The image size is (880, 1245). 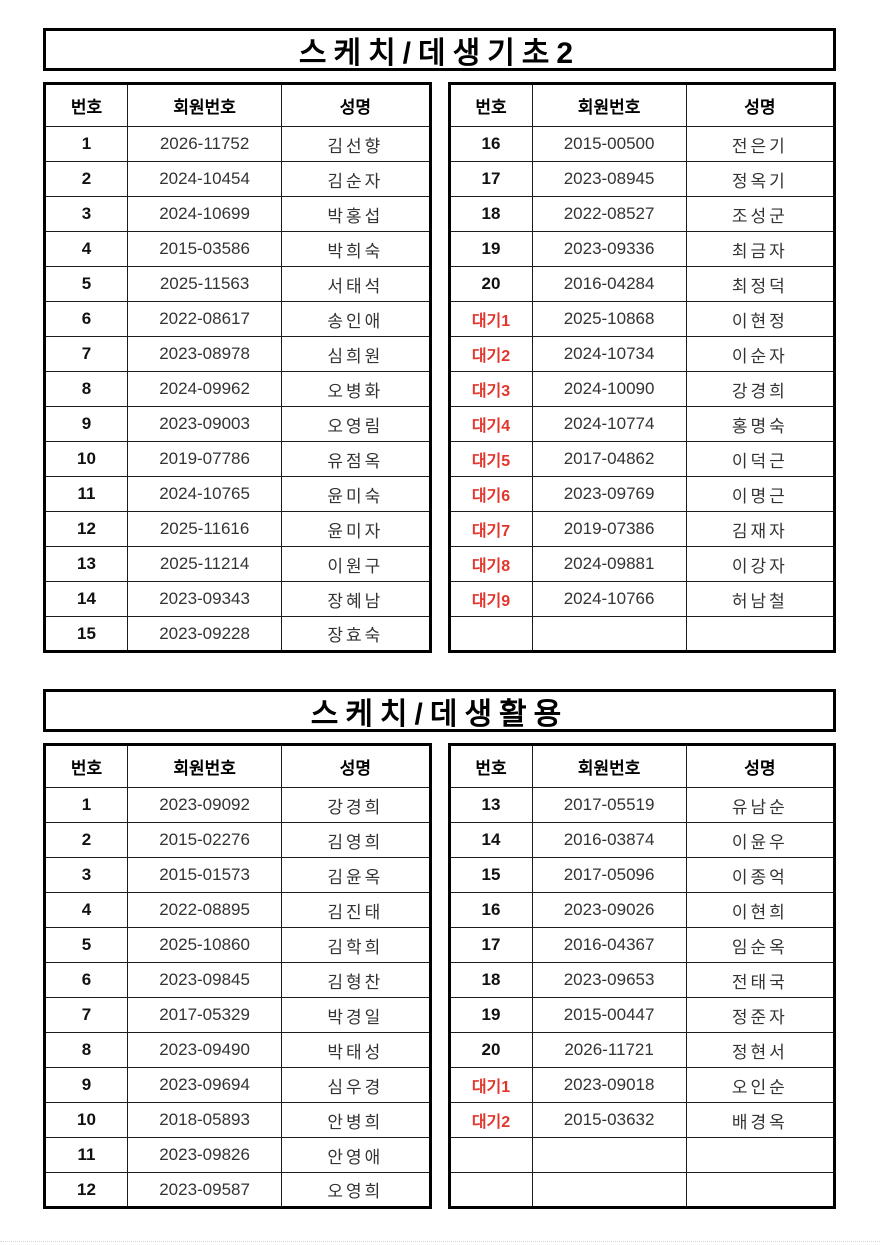 I want to click on table-row: 대기7 2019-07386 김재자, so click(x=642, y=529).